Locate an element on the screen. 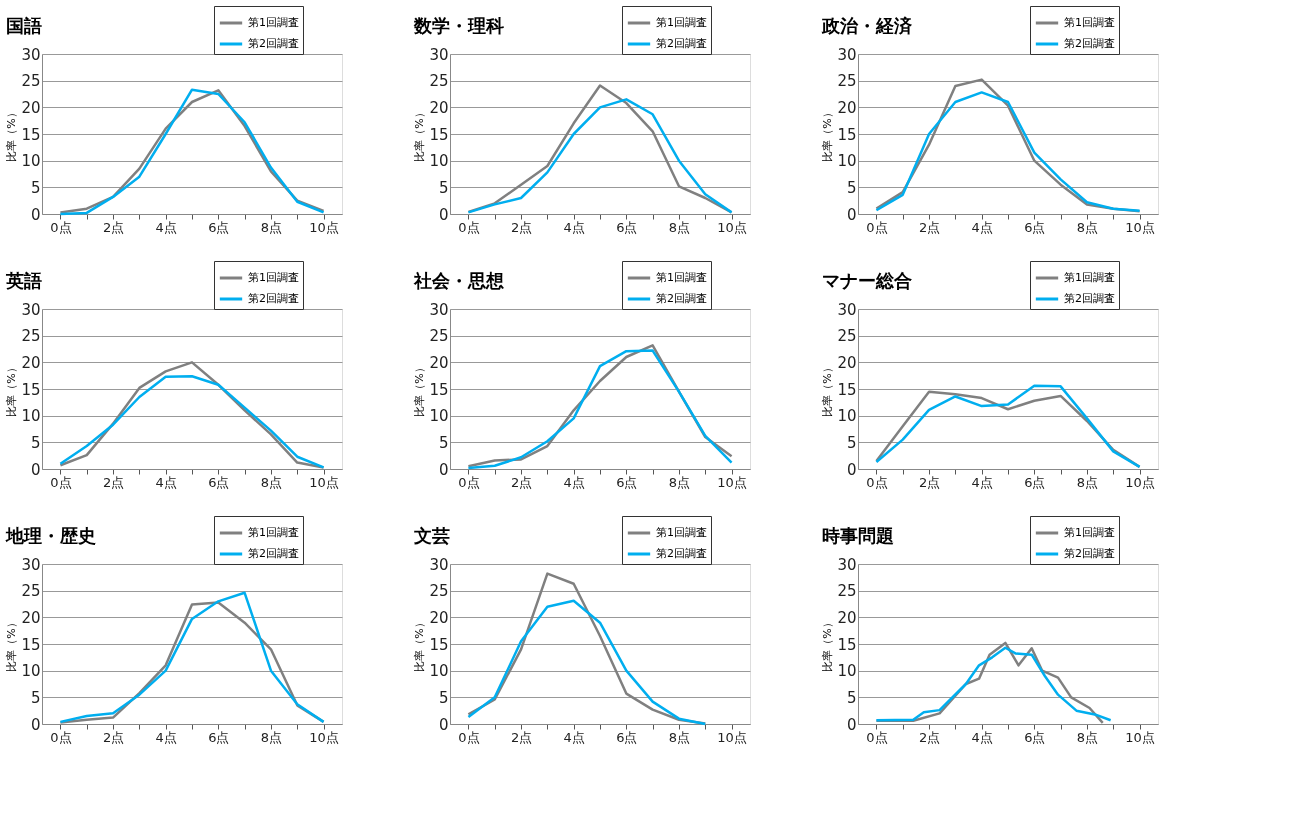  chart-title: 国語 is located at coordinates (23, 25).